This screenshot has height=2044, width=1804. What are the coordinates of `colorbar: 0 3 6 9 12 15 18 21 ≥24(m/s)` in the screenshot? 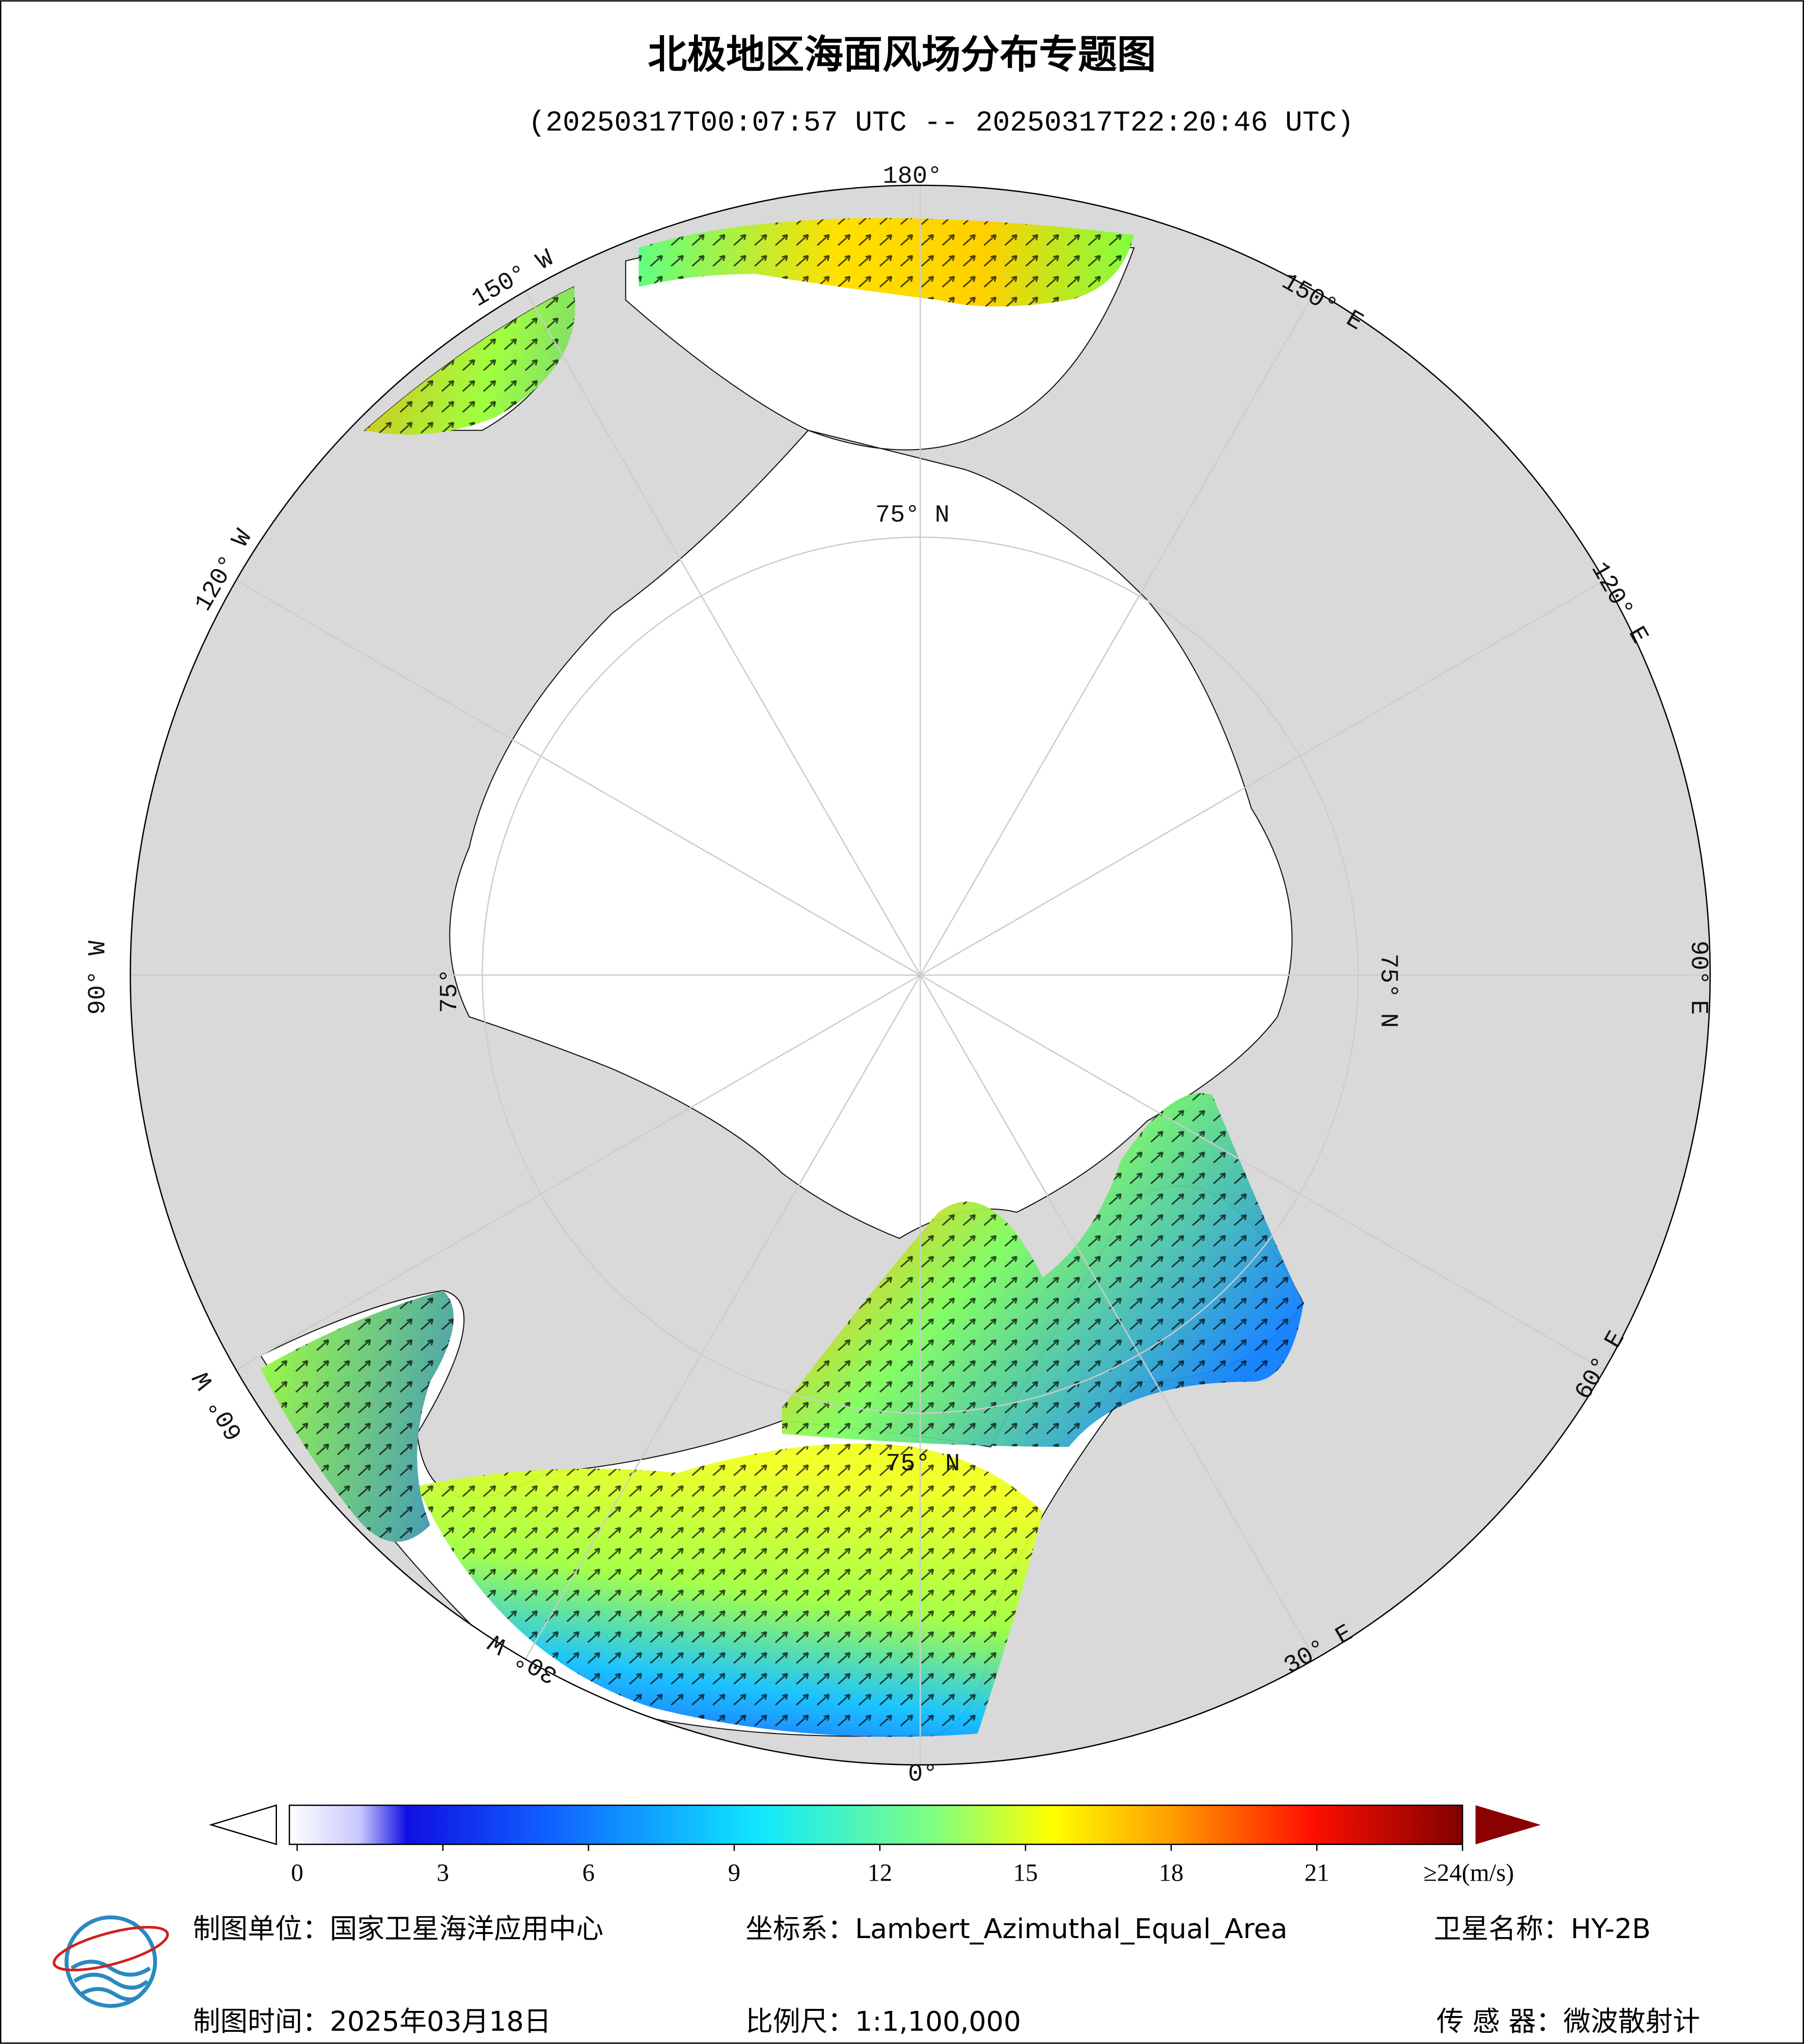 It's located at (875, 1845).